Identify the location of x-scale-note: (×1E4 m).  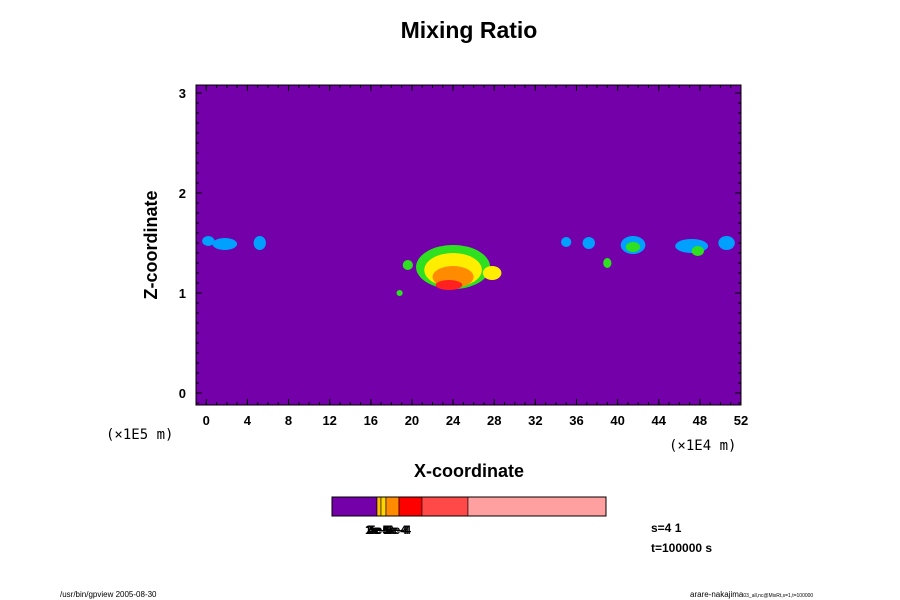
(702, 446).